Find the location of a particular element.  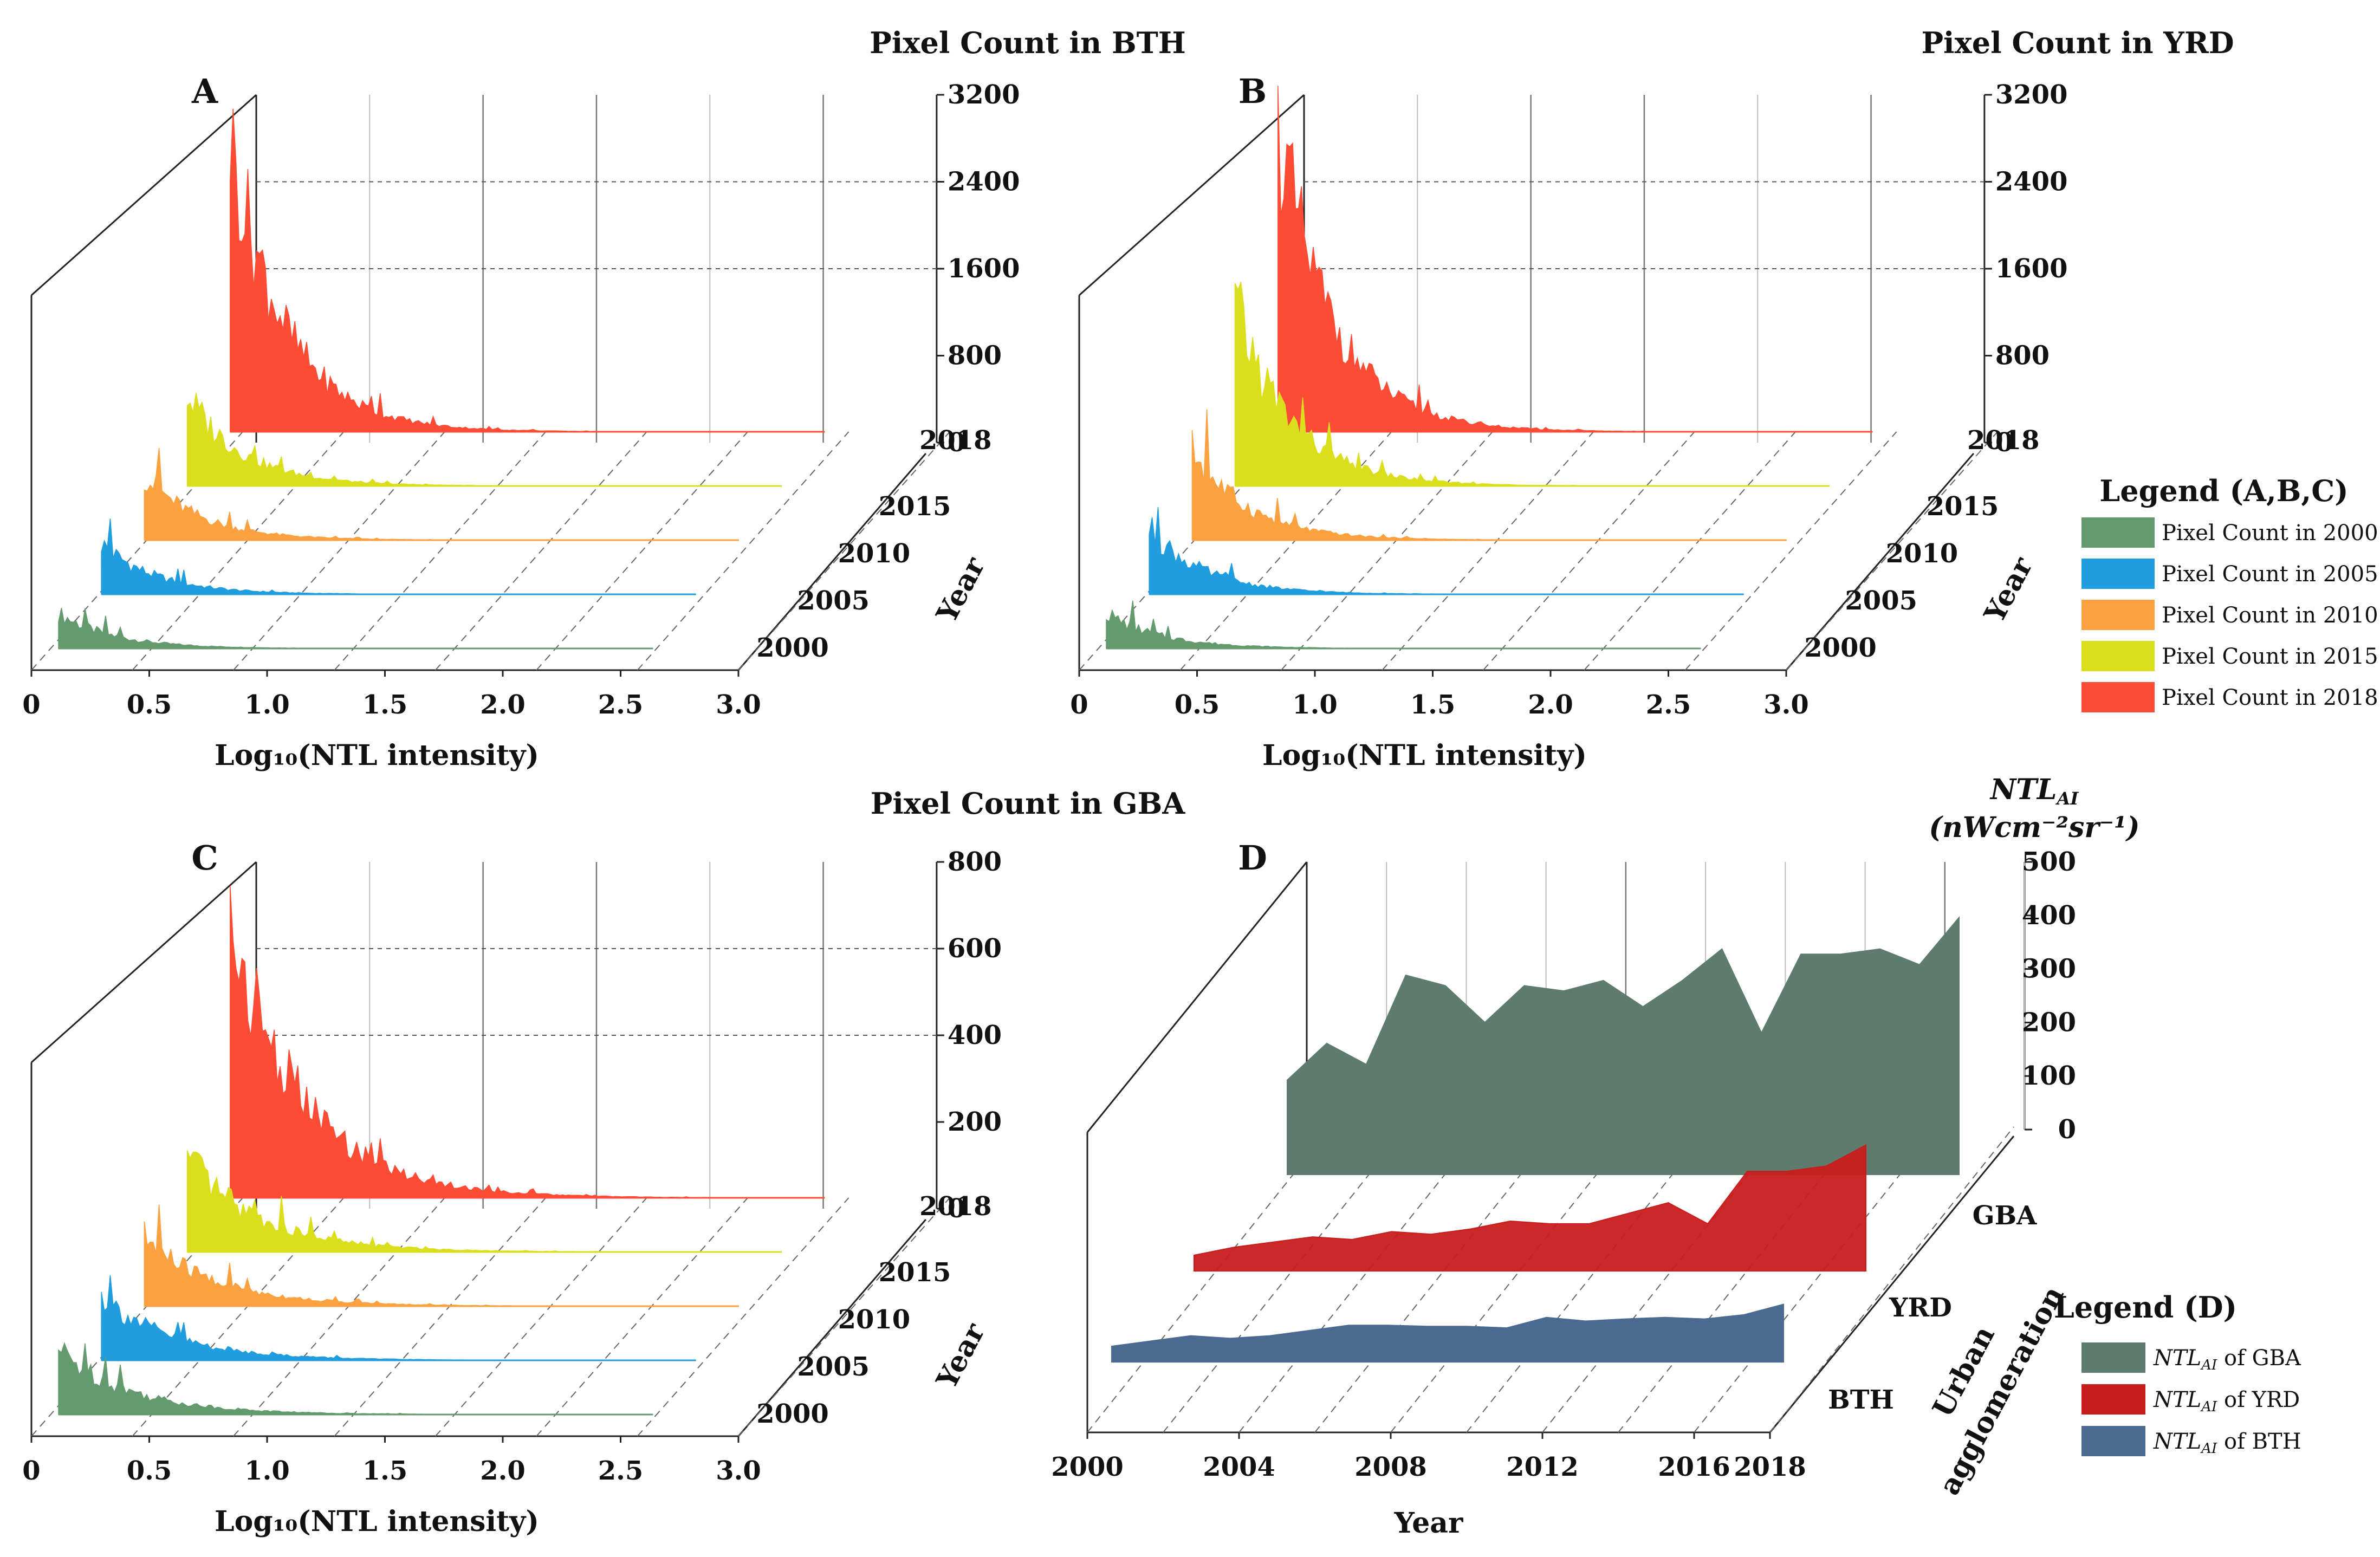

panel-title: Pixel Count in YRD is located at coordinates (2077, 42).